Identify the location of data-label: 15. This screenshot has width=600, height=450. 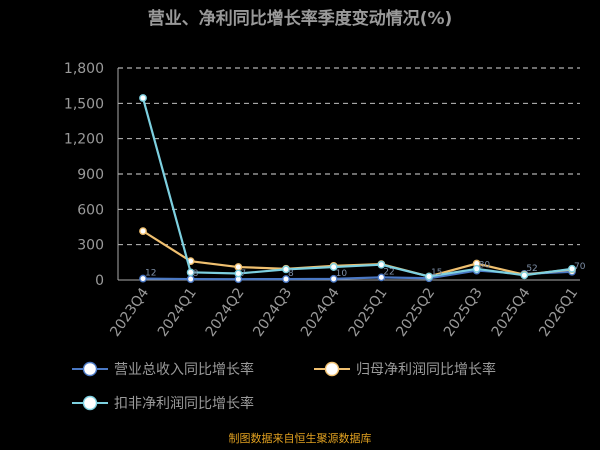
(436, 273).